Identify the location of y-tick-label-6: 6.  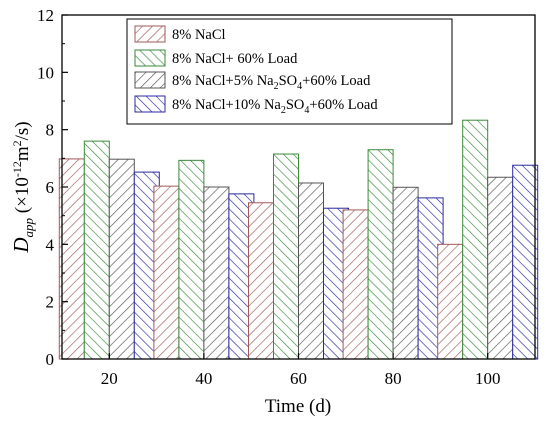
(50, 187).